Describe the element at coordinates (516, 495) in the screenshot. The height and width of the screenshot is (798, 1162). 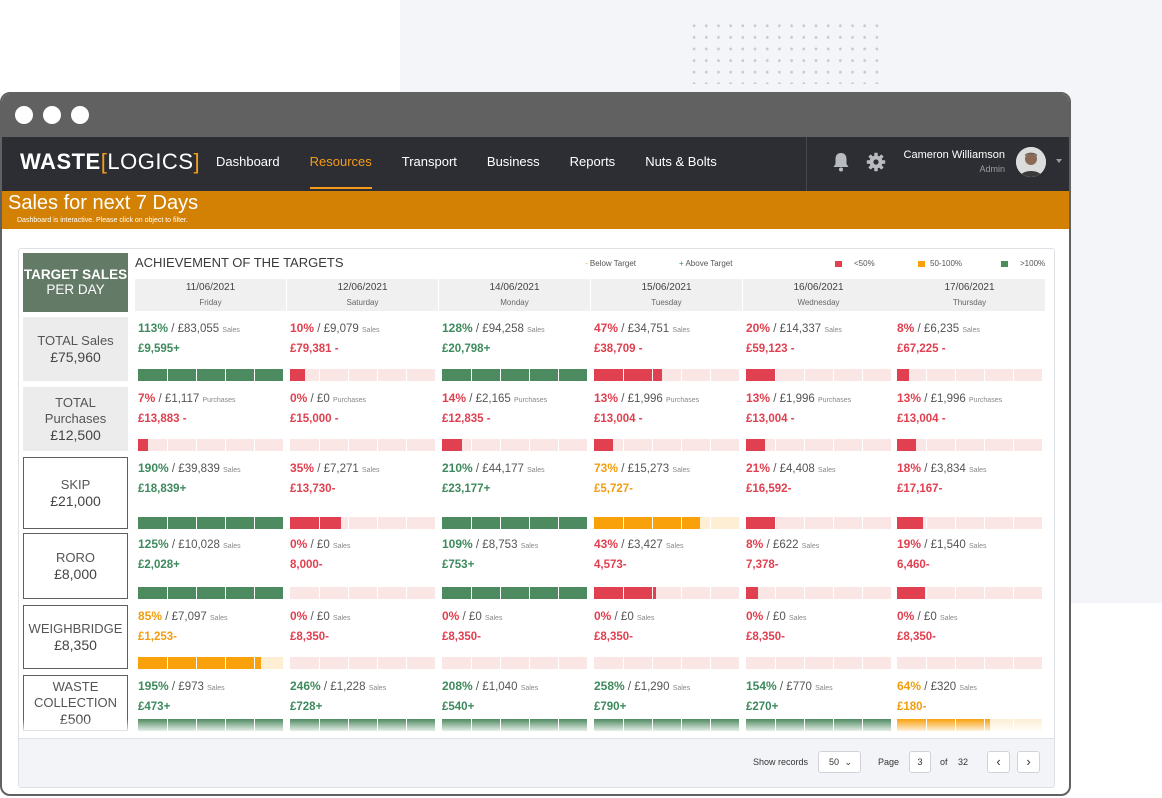
I see `target-cell: 210% / £44,177 Sales £23,177+` at that location.